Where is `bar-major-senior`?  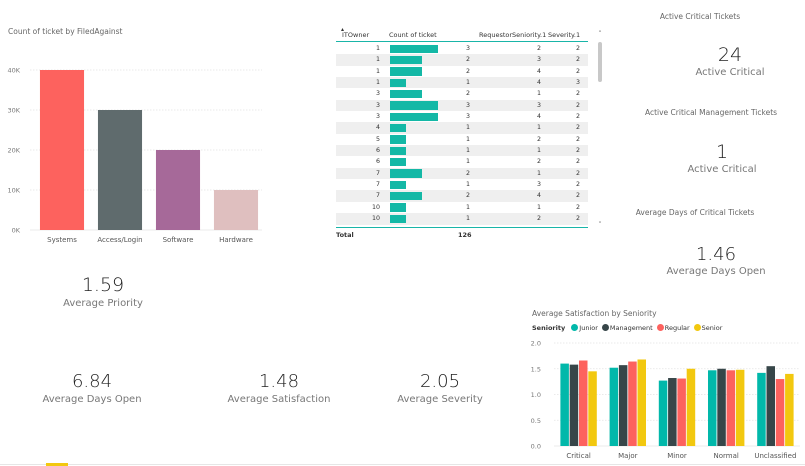
bar-major-senior is located at coordinates (642, 402).